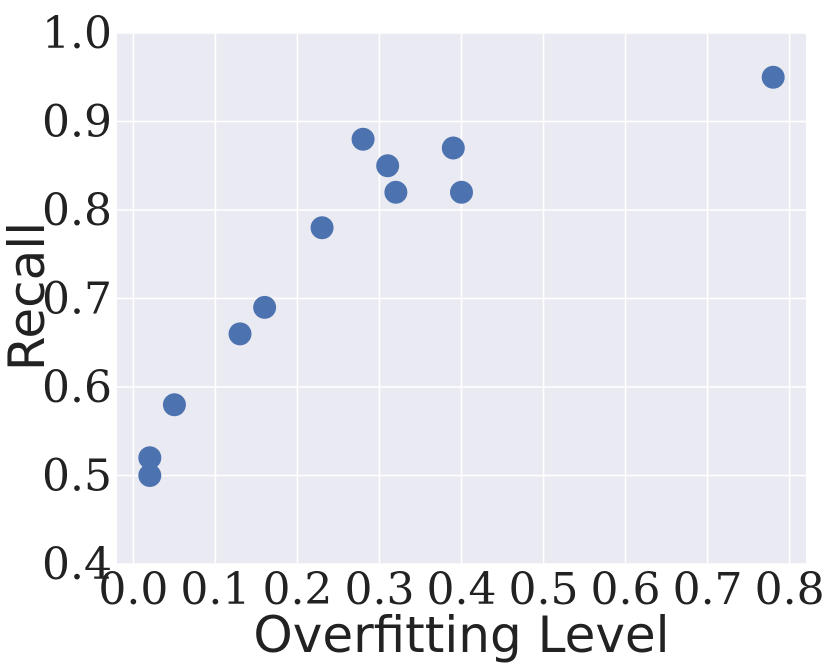 The width and height of the screenshot is (830, 664). I want to click on y-tick-label: 0.8, so click(77, 210).